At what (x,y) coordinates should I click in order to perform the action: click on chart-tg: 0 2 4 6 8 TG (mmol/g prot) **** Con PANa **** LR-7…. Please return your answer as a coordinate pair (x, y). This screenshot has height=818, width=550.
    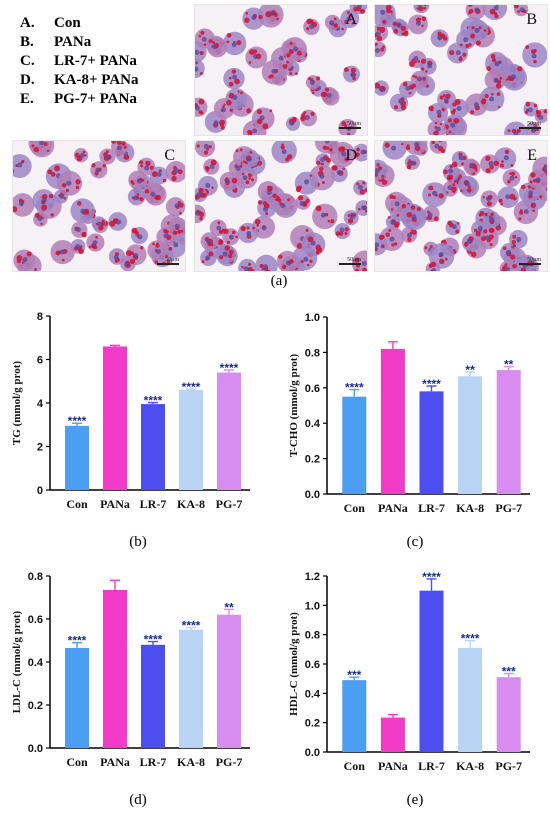
    Looking at the image, I should click on (130, 411).